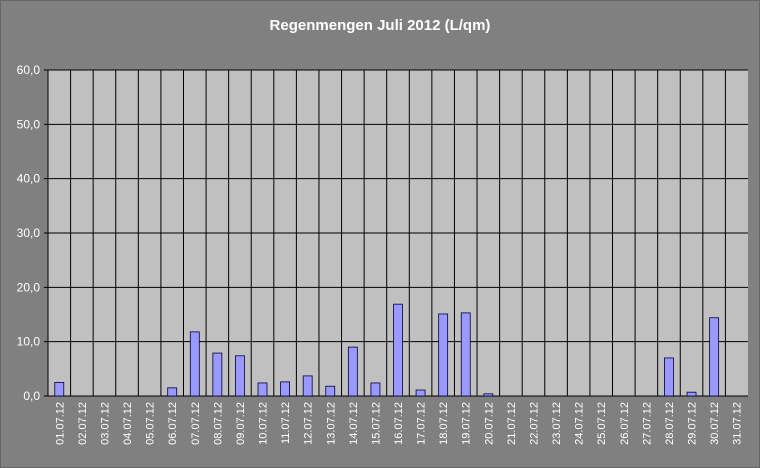 This screenshot has height=468, width=760. Describe the element at coordinates (29, 124) in the screenshot. I see `y-tick-label: 50,0` at that location.